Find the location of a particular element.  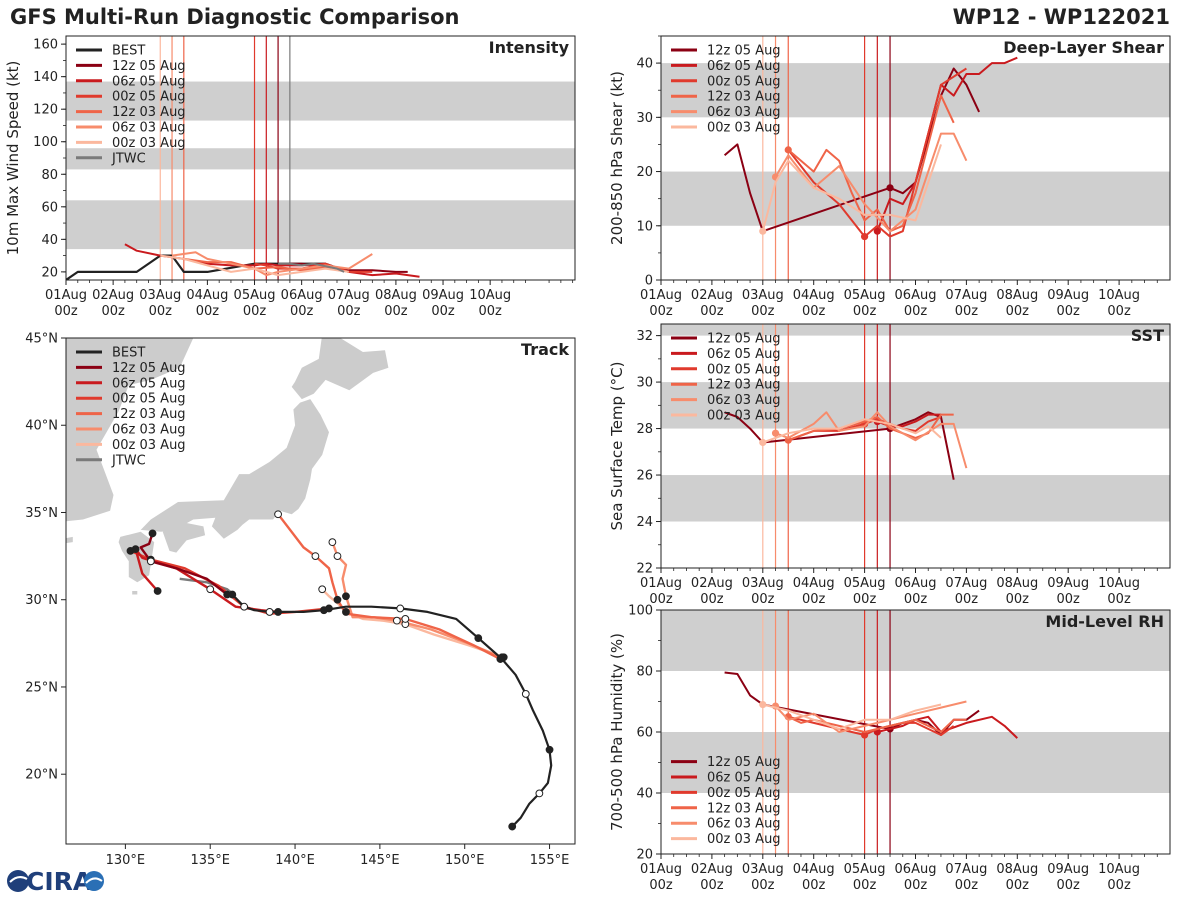

sst-series-12z-03-aug is located at coordinates (870, 427).